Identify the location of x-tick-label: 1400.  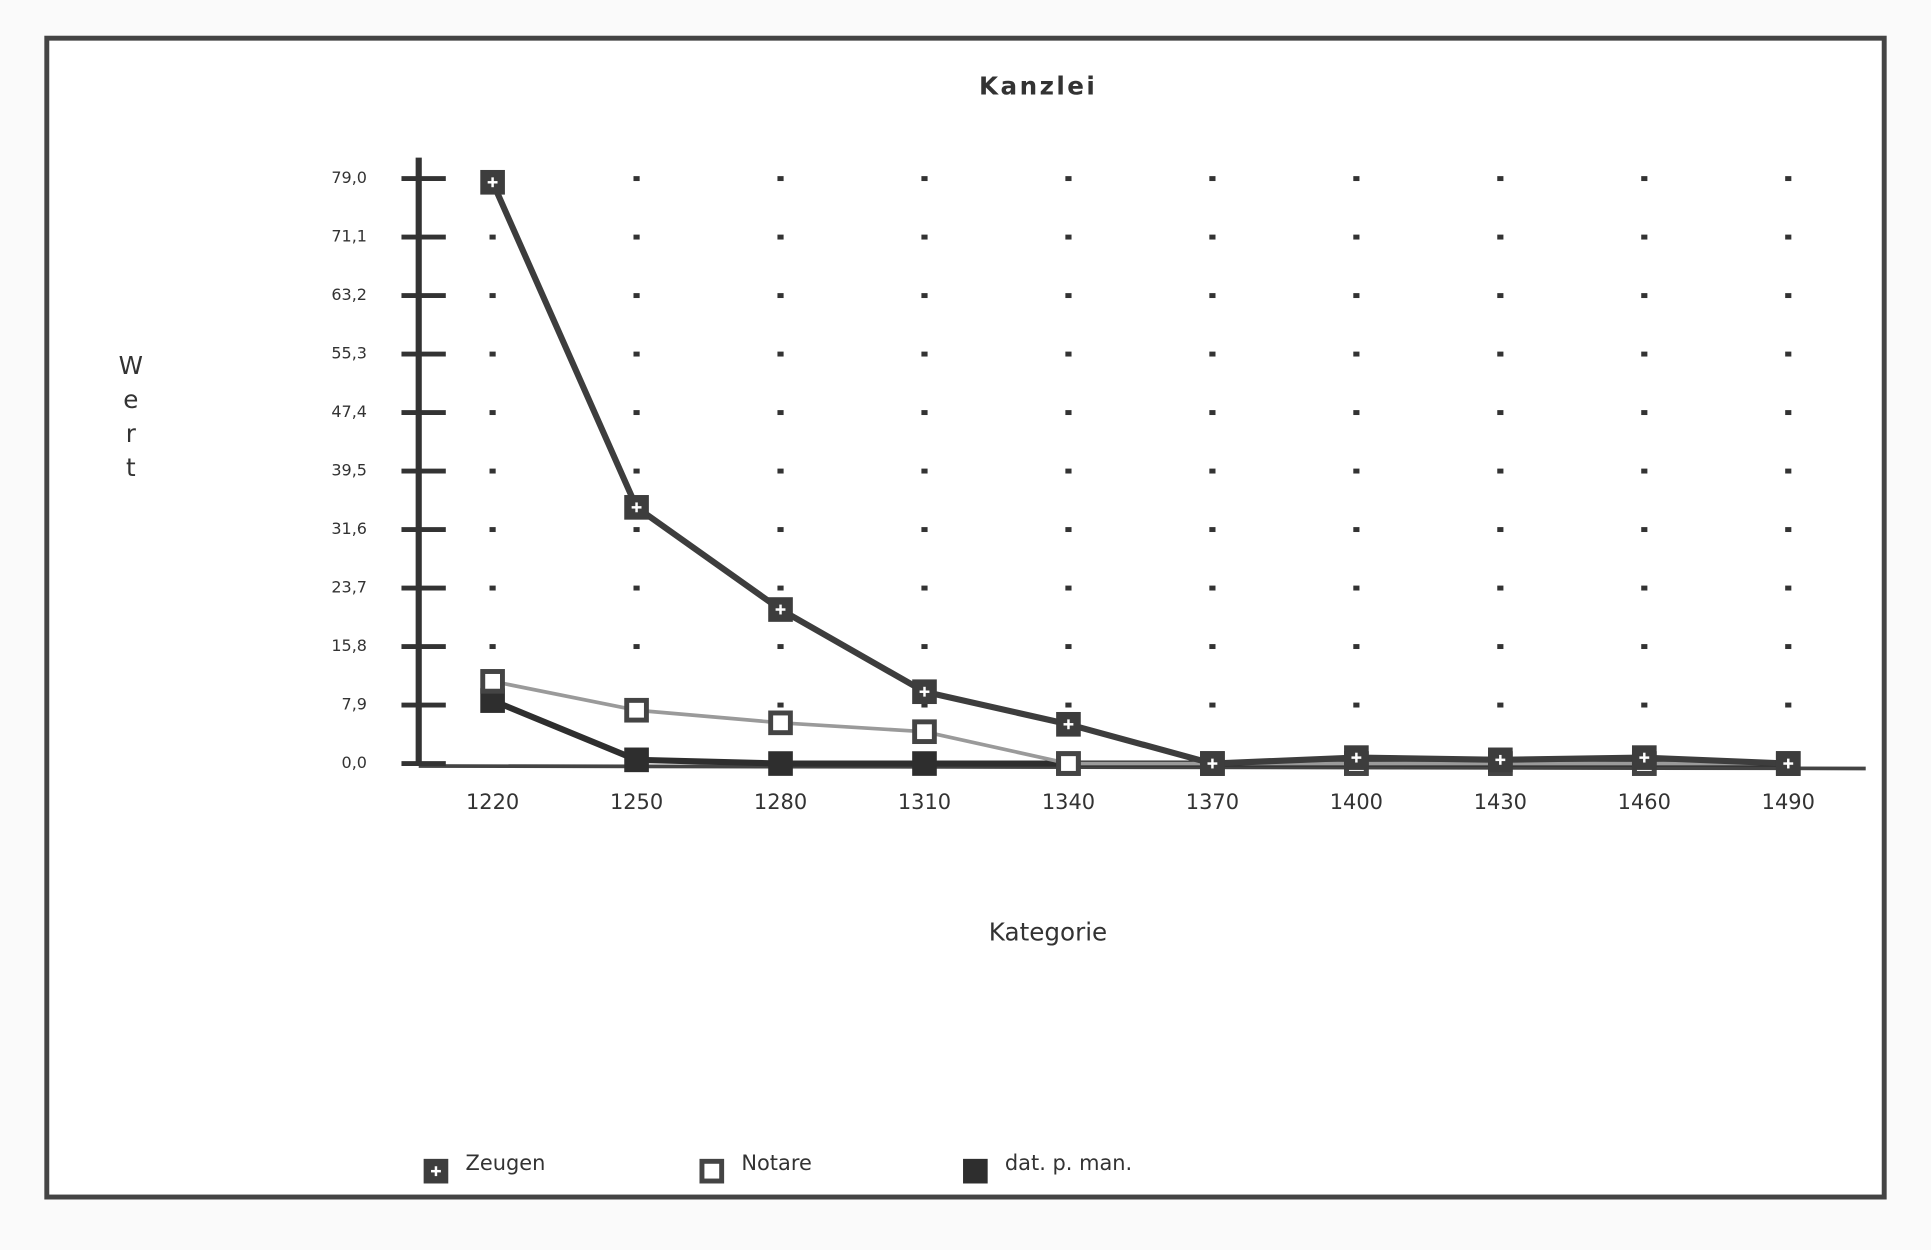
(1356, 802).